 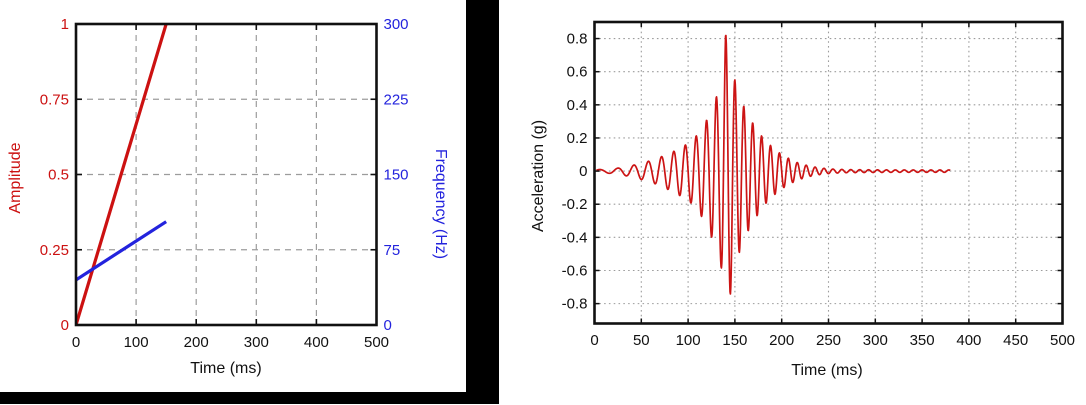 What do you see at coordinates (575, 204) in the screenshot?
I see `acceleration-tick-label: -0.2` at bounding box center [575, 204].